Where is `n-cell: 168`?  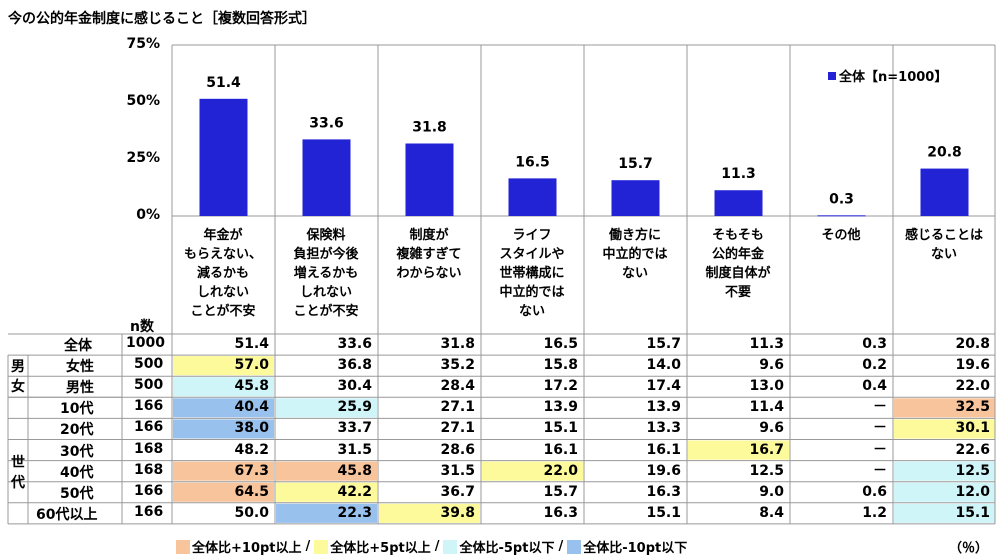 n-cell: 168 is located at coordinates (149, 469).